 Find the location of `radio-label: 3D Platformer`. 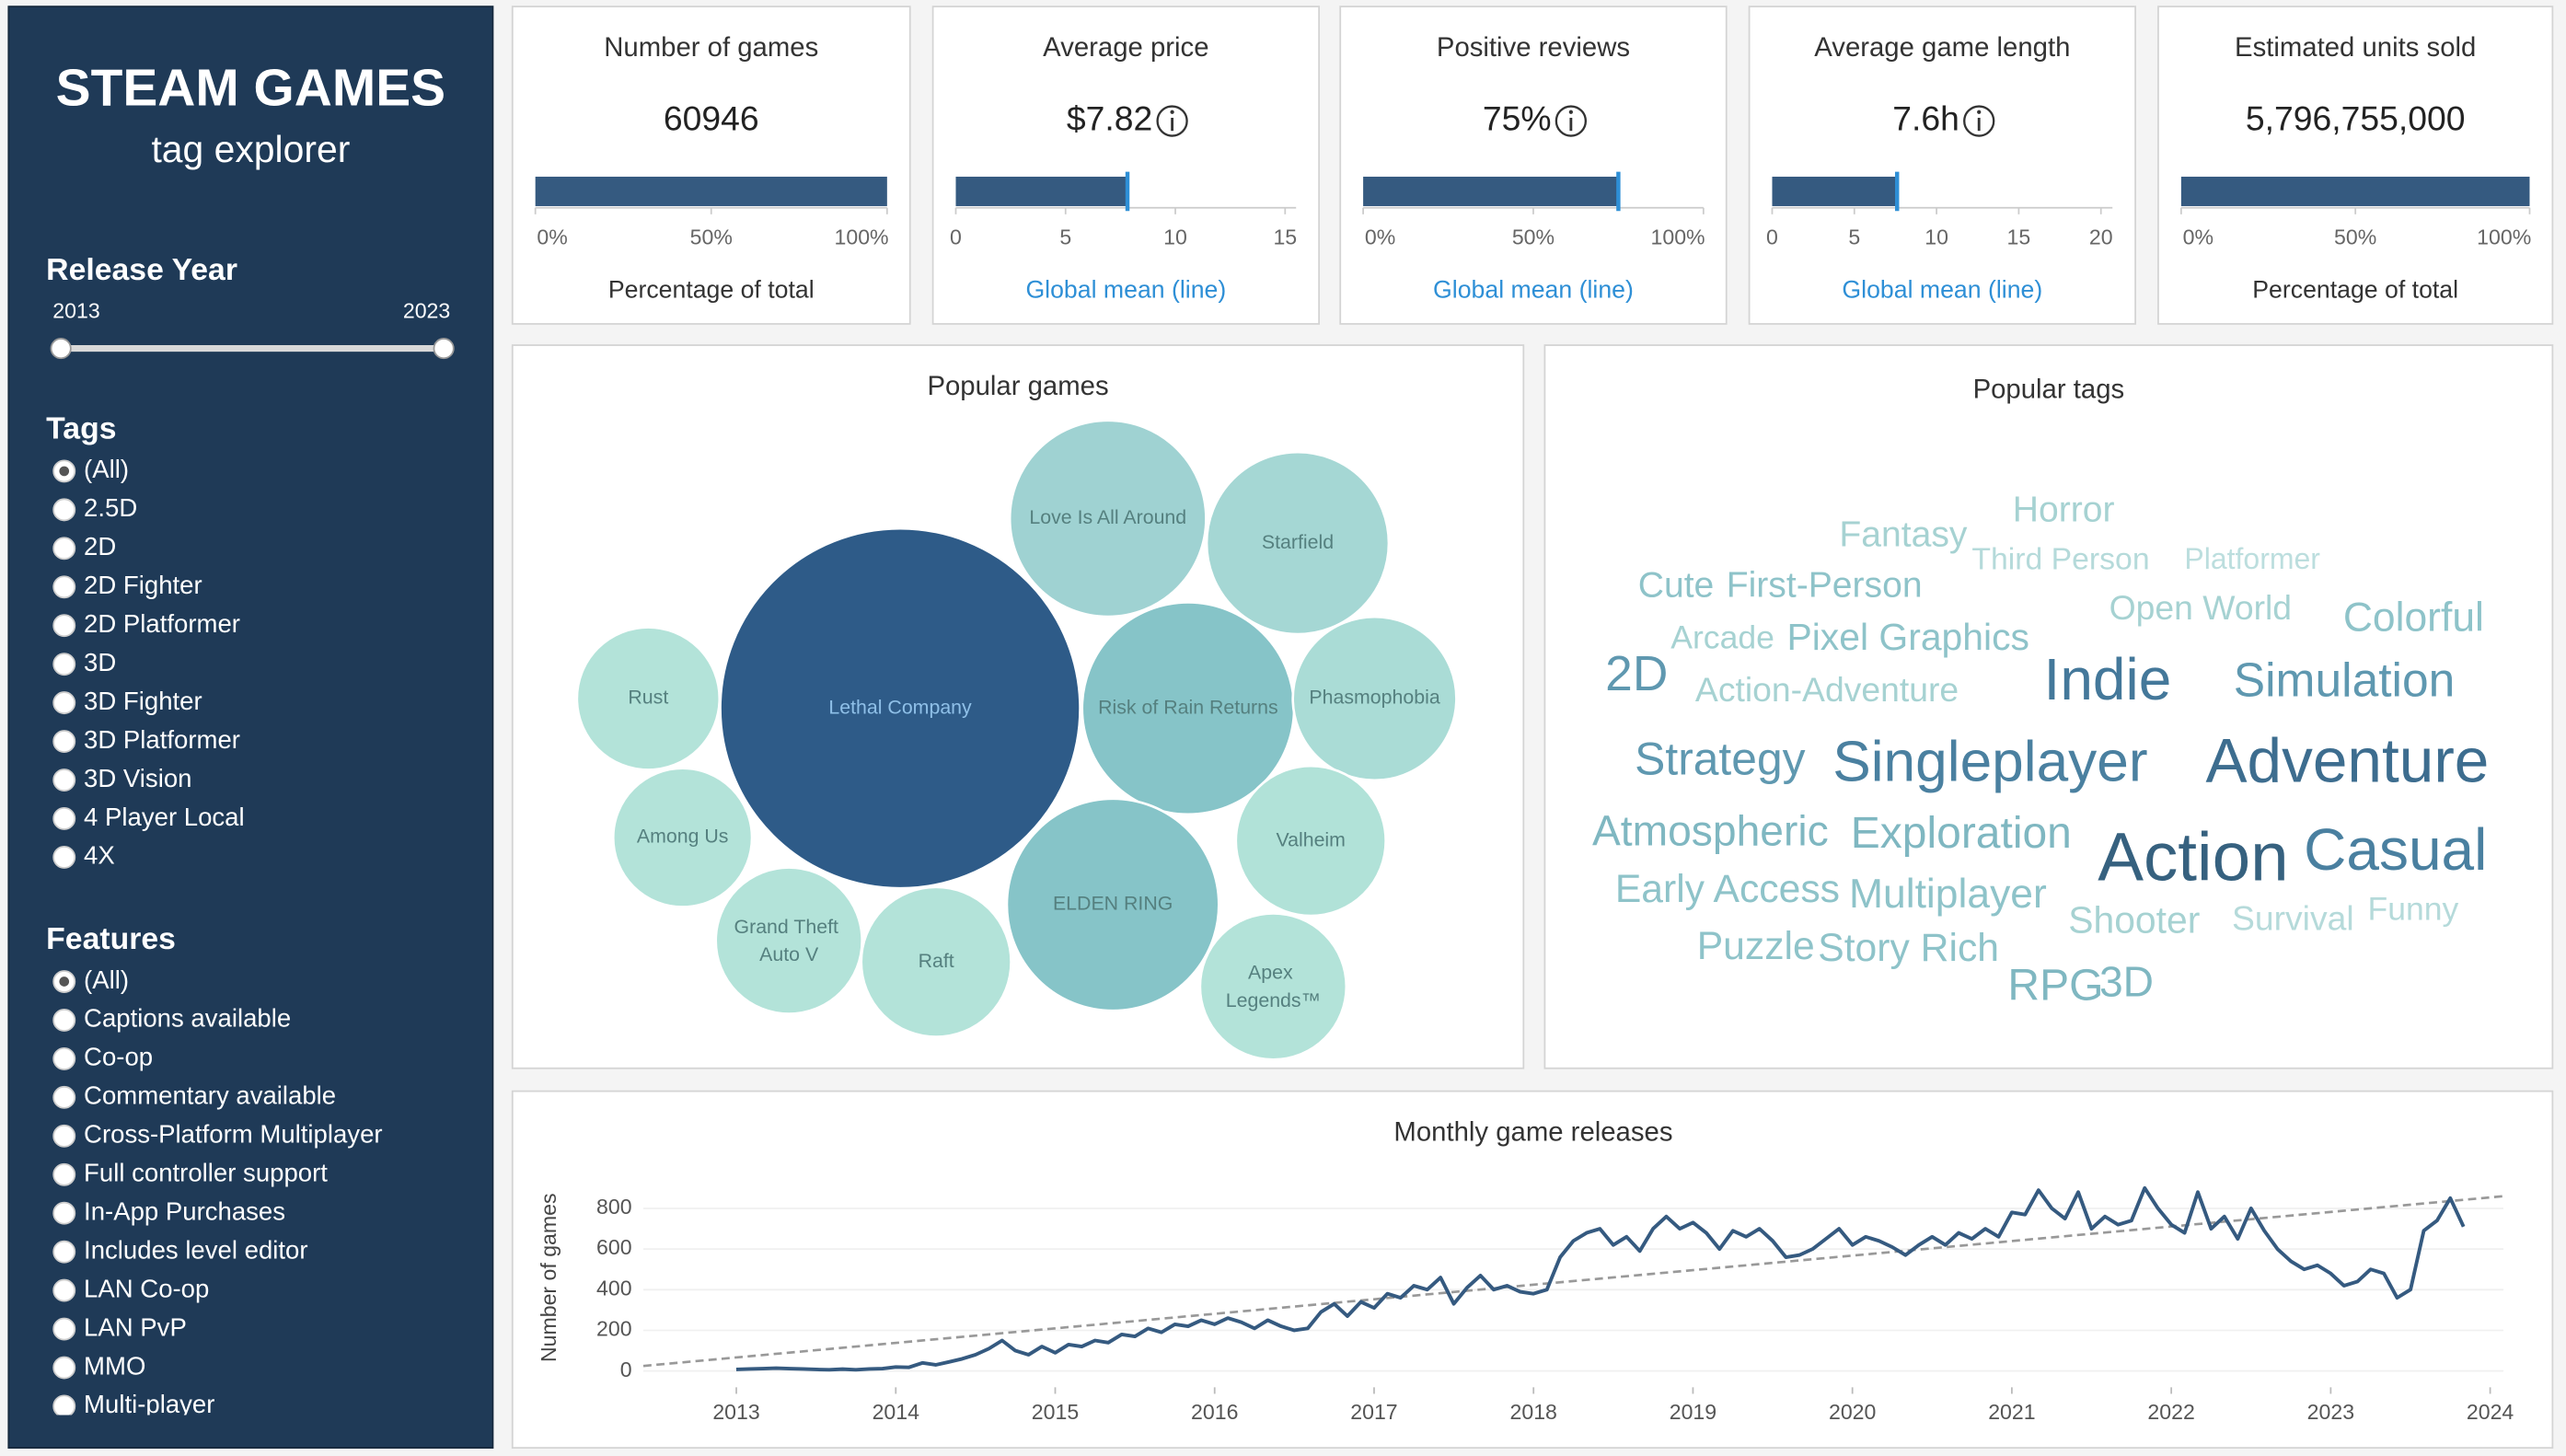

radio-label: 3D Platformer is located at coordinates (162, 739).